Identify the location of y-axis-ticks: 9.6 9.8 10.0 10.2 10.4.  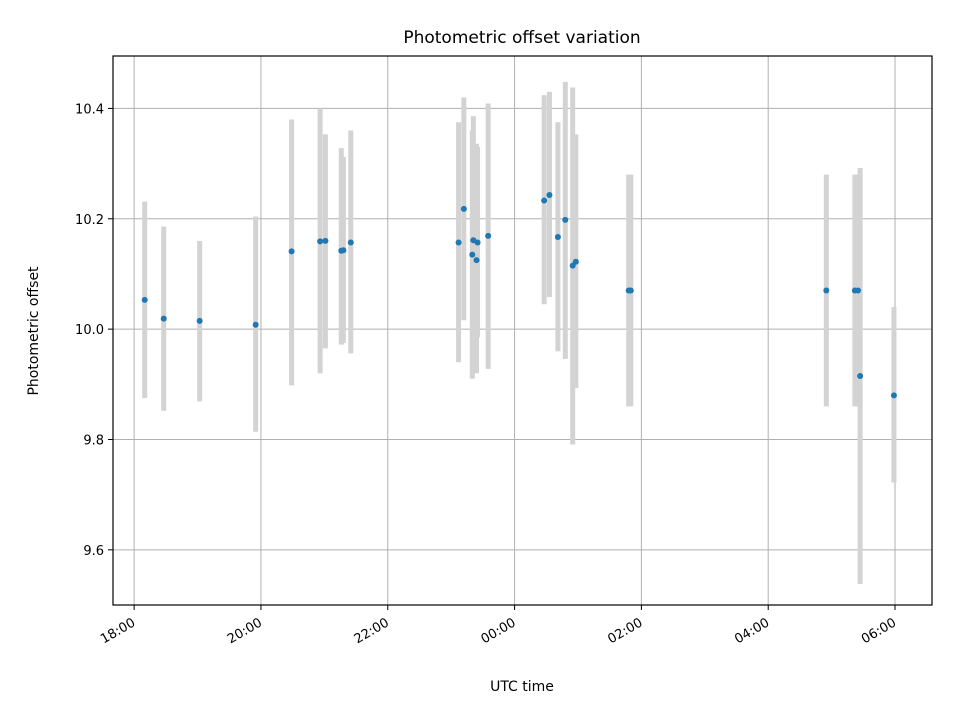
(94, 330).